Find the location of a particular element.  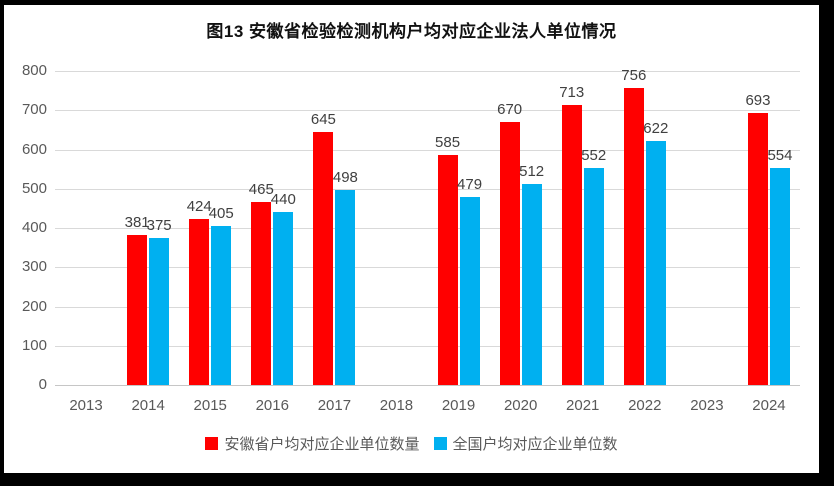

x-axis-tick-label: 2020 is located at coordinates (520, 405).